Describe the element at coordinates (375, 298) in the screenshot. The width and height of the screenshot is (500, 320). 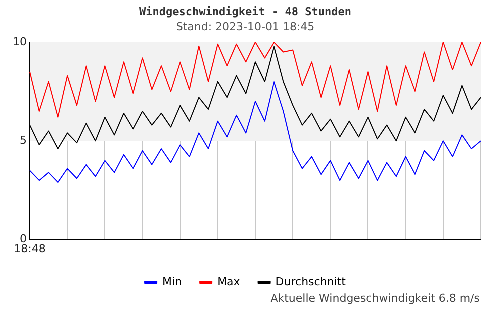
I see `text: Aktuelle Windgeschwindigkeit 6.8 m/s` at that location.